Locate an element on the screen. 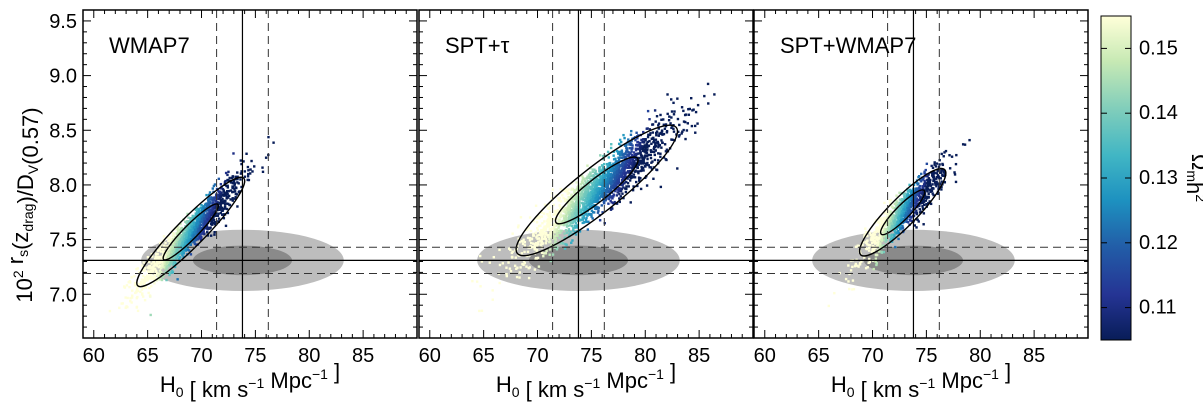  y-tick-label: 9.0 is located at coordinates (63, 77).